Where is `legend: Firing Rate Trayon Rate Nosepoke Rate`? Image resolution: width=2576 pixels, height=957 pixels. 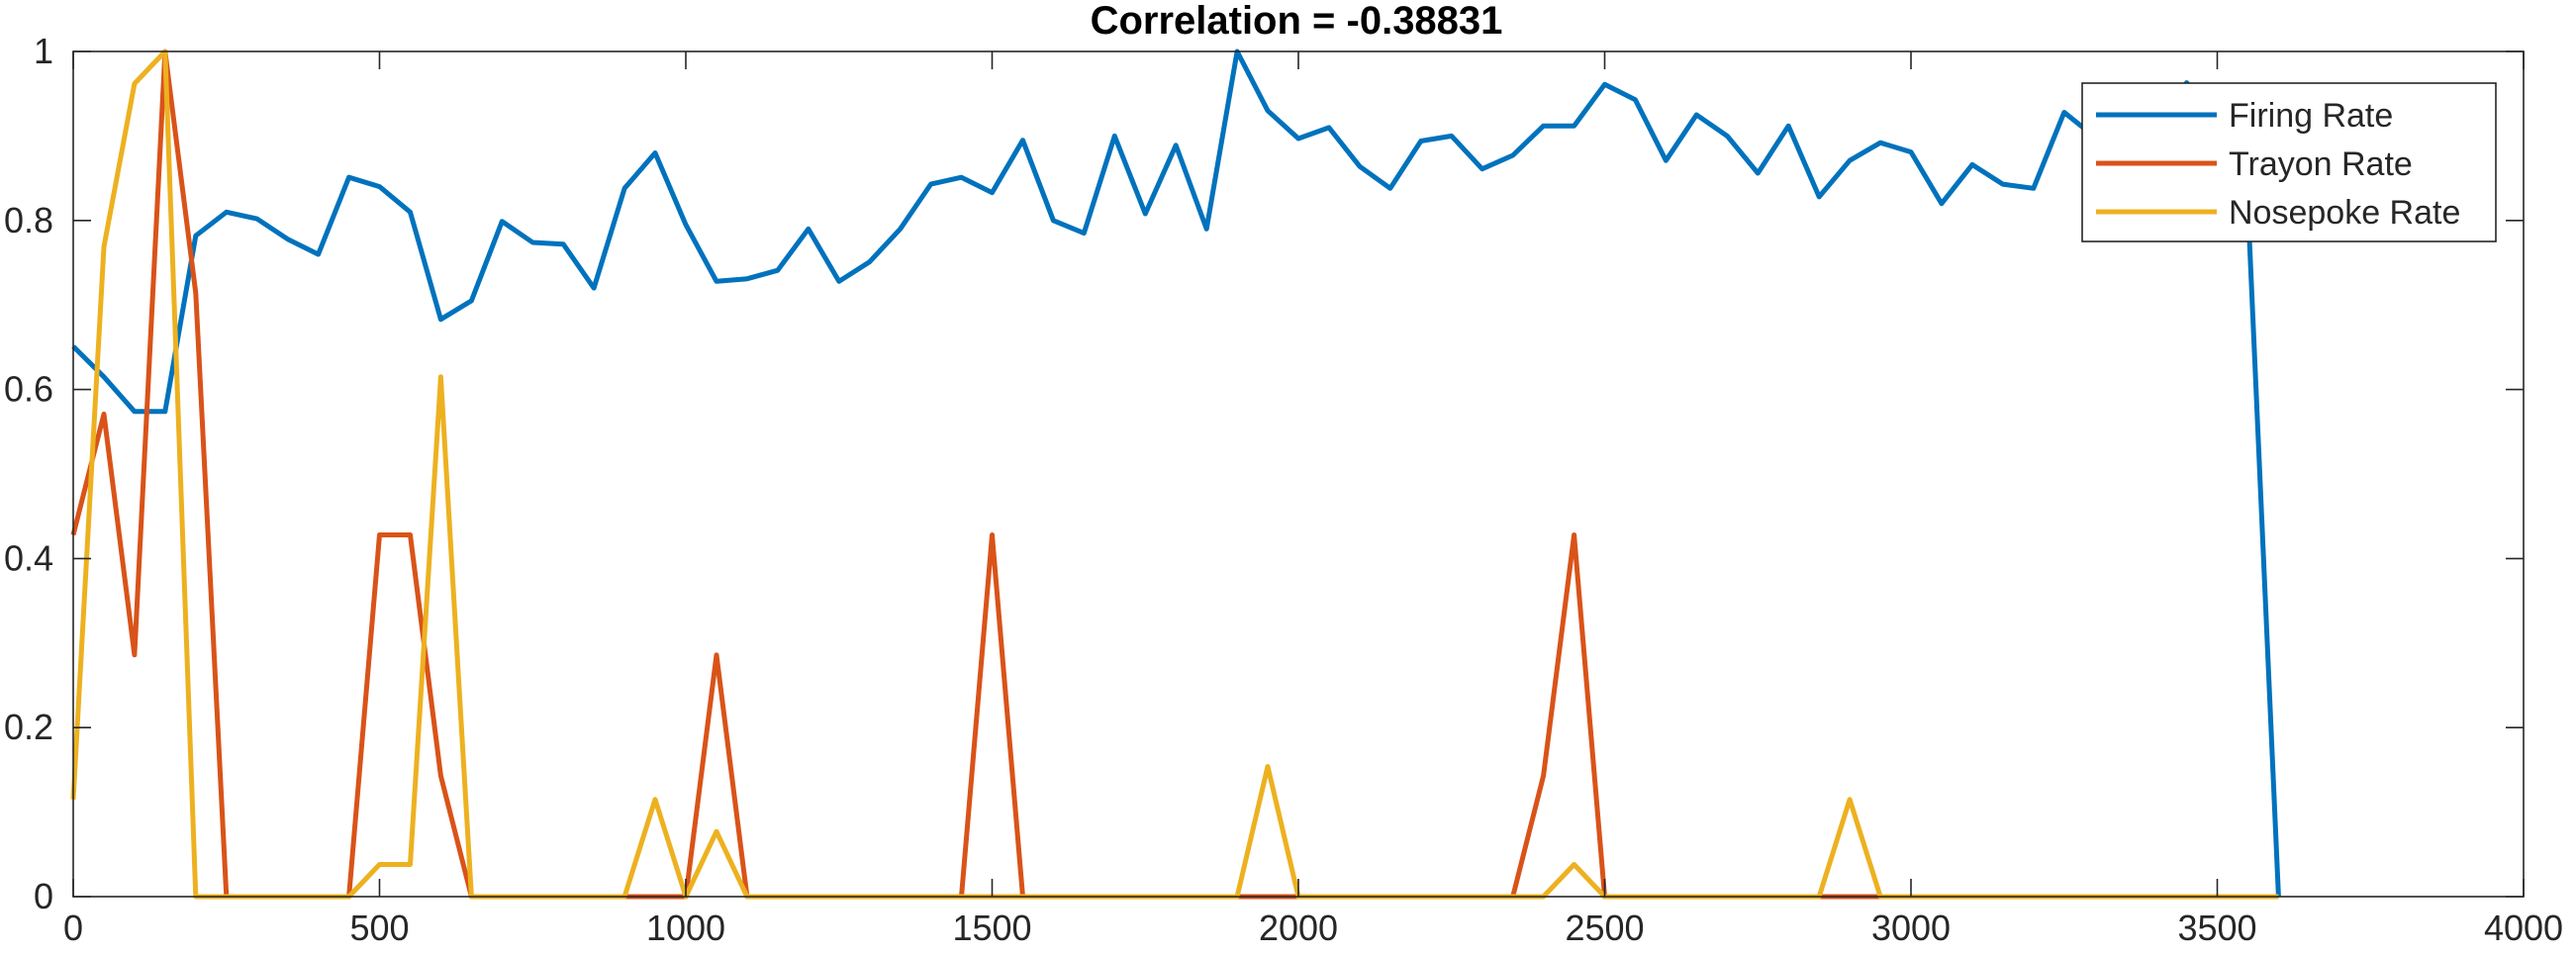 legend: Firing Rate Trayon Rate Nosepoke Rate is located at coordinates (2289, 162).